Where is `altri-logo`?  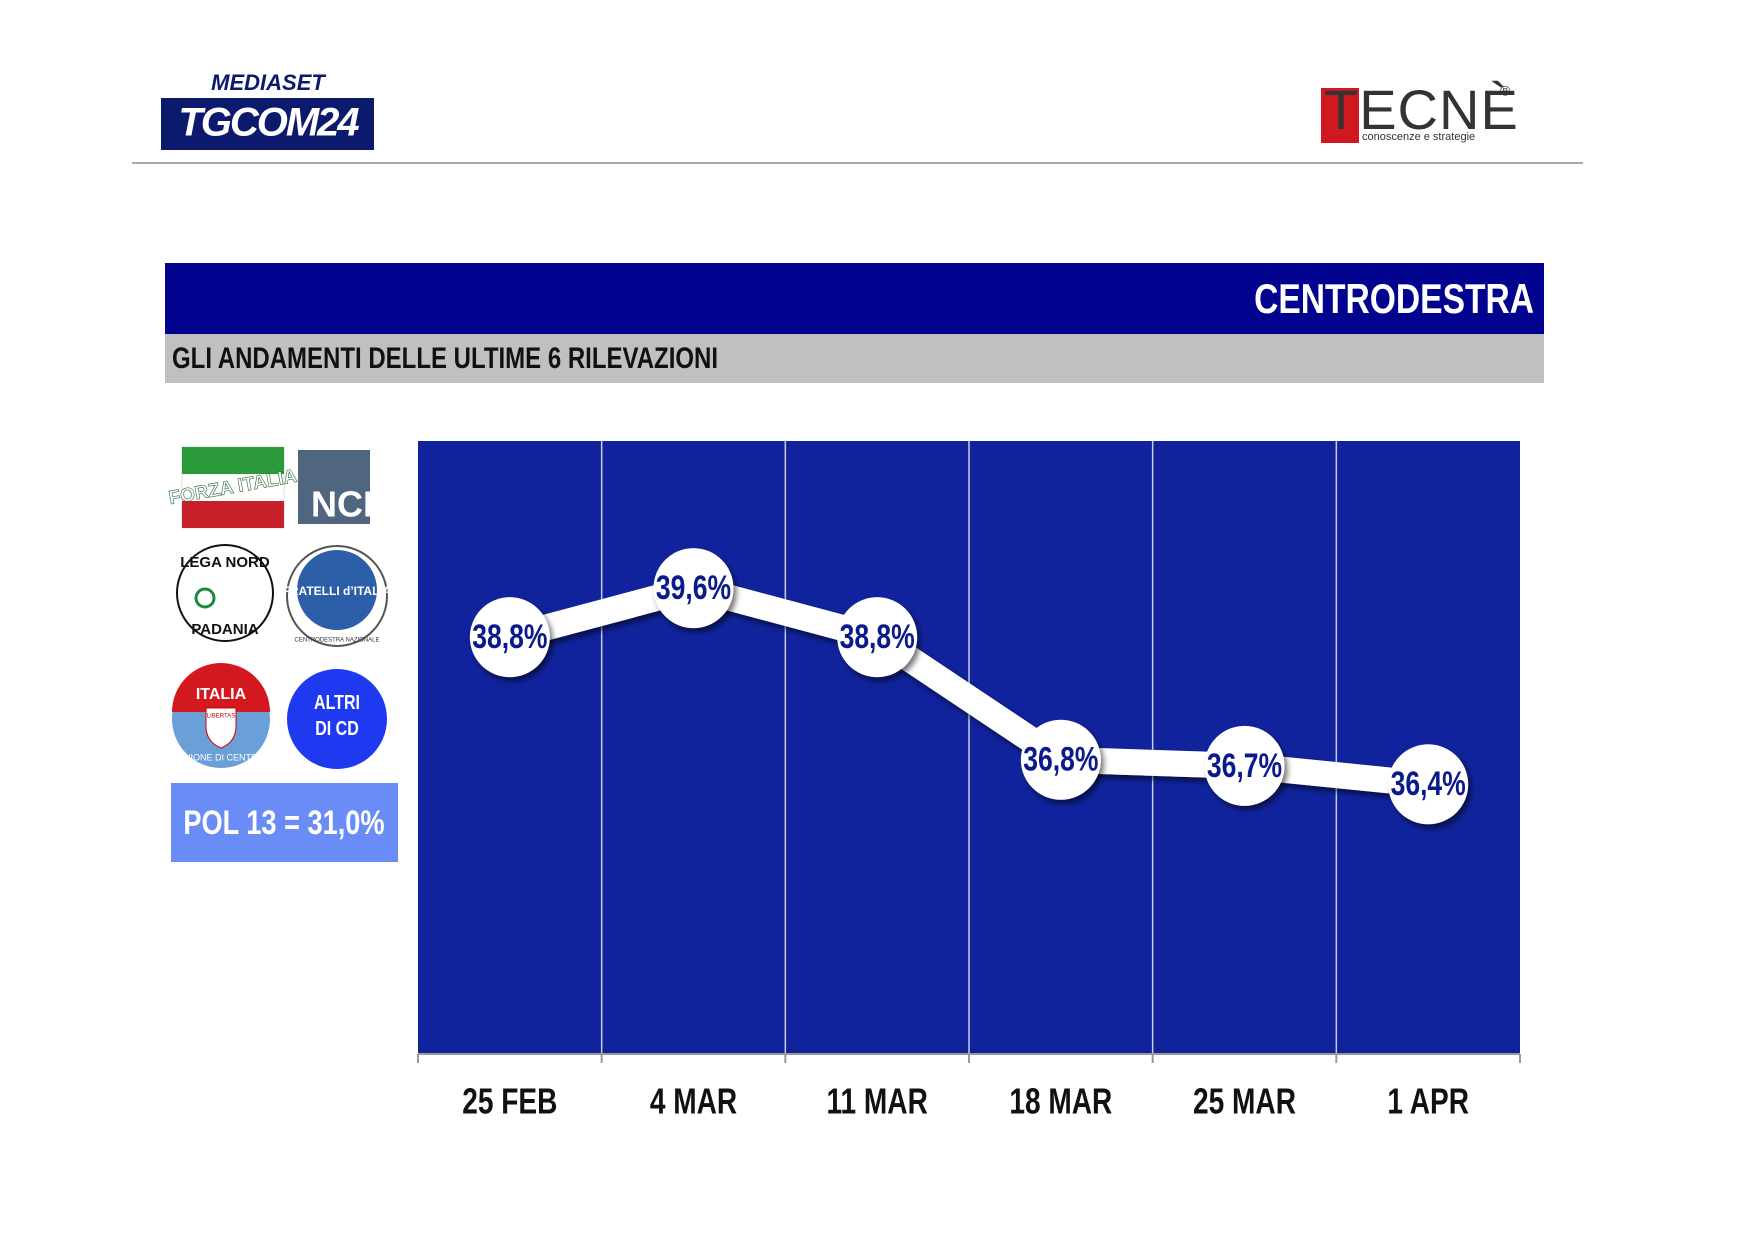
altri-logo is located at coordinates (337, 719).